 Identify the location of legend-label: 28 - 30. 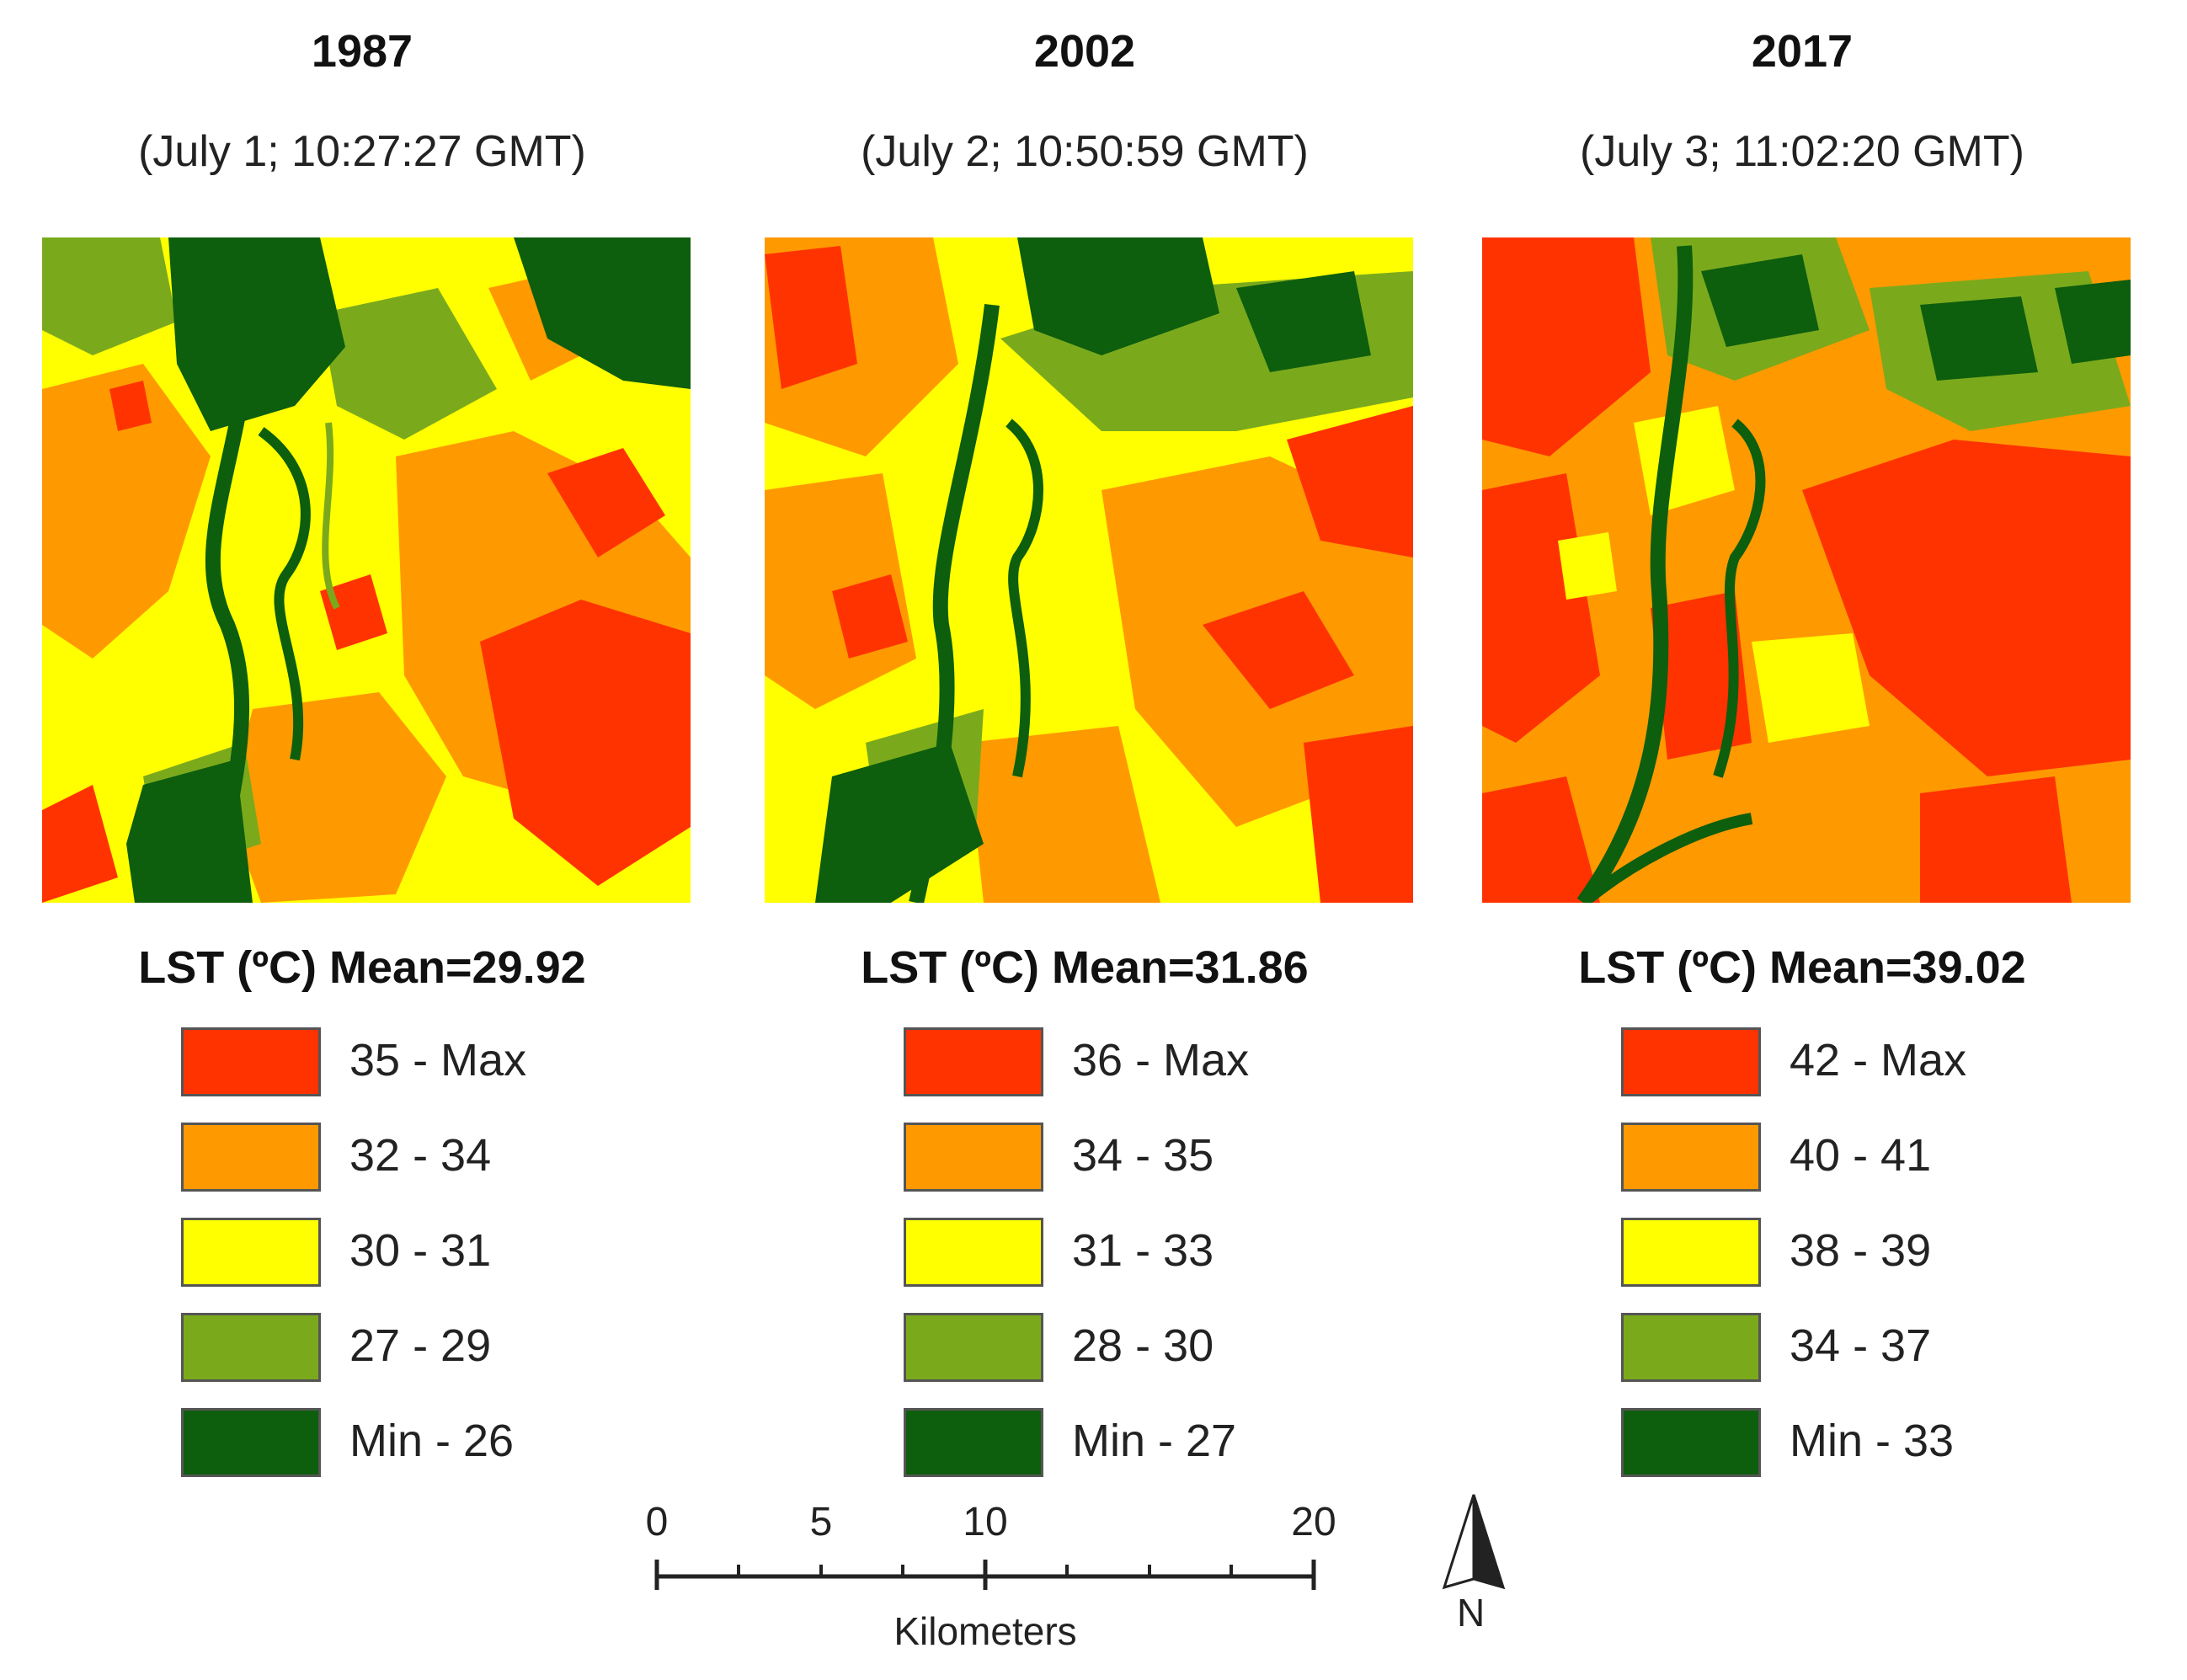
(1143, 1345).